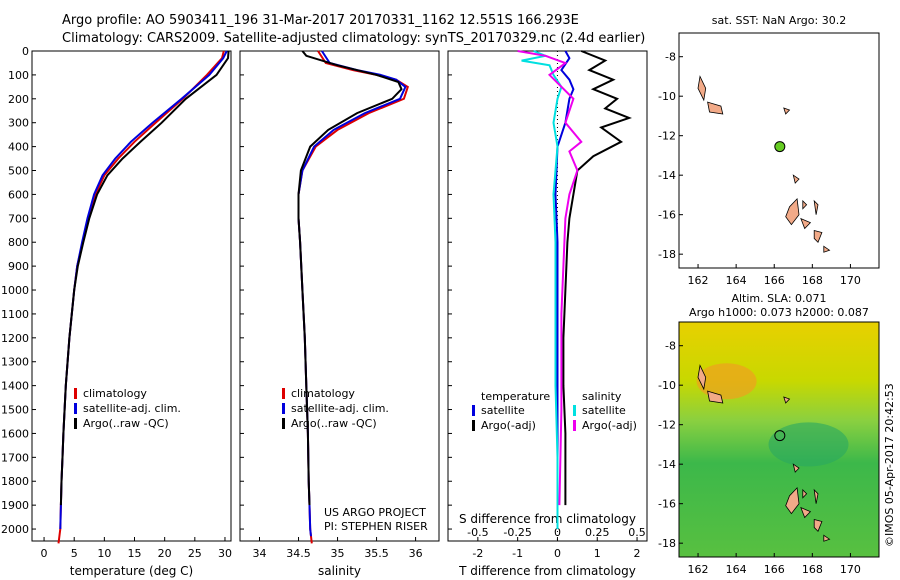  What do you see at coordinates (517, 553) in the screenshot?
I see `x-tick-label: -1` at bounding box center [517, 553].